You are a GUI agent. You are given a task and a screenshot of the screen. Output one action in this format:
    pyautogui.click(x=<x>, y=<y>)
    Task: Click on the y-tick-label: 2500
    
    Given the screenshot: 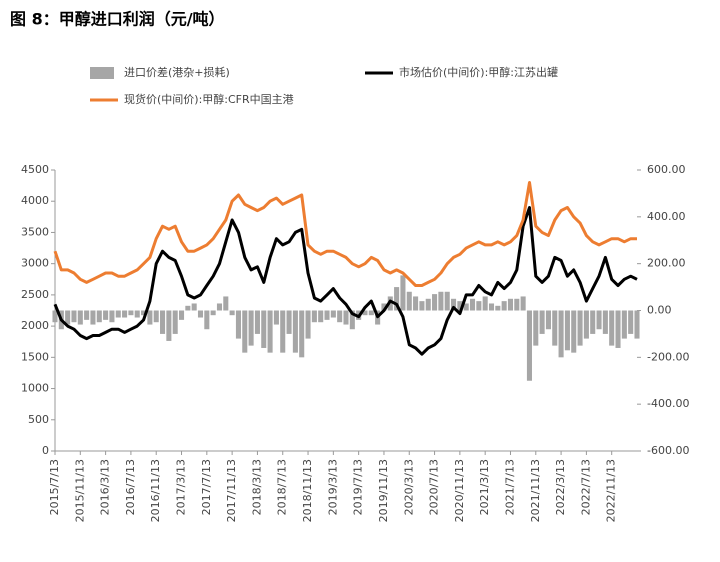 What is the action you would take?
    pyautogui.click(x=35, y=294)
    